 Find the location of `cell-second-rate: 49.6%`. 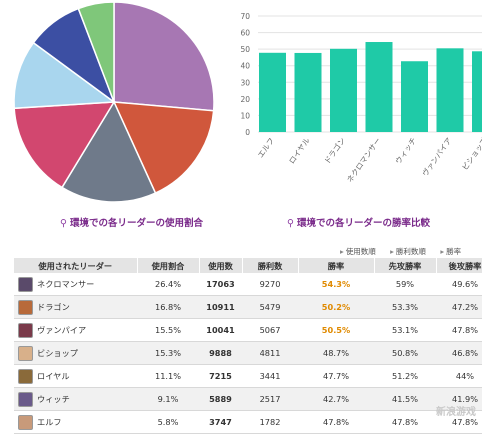

cell-second-rate: 49.6% is located at coordinates (459, 284).